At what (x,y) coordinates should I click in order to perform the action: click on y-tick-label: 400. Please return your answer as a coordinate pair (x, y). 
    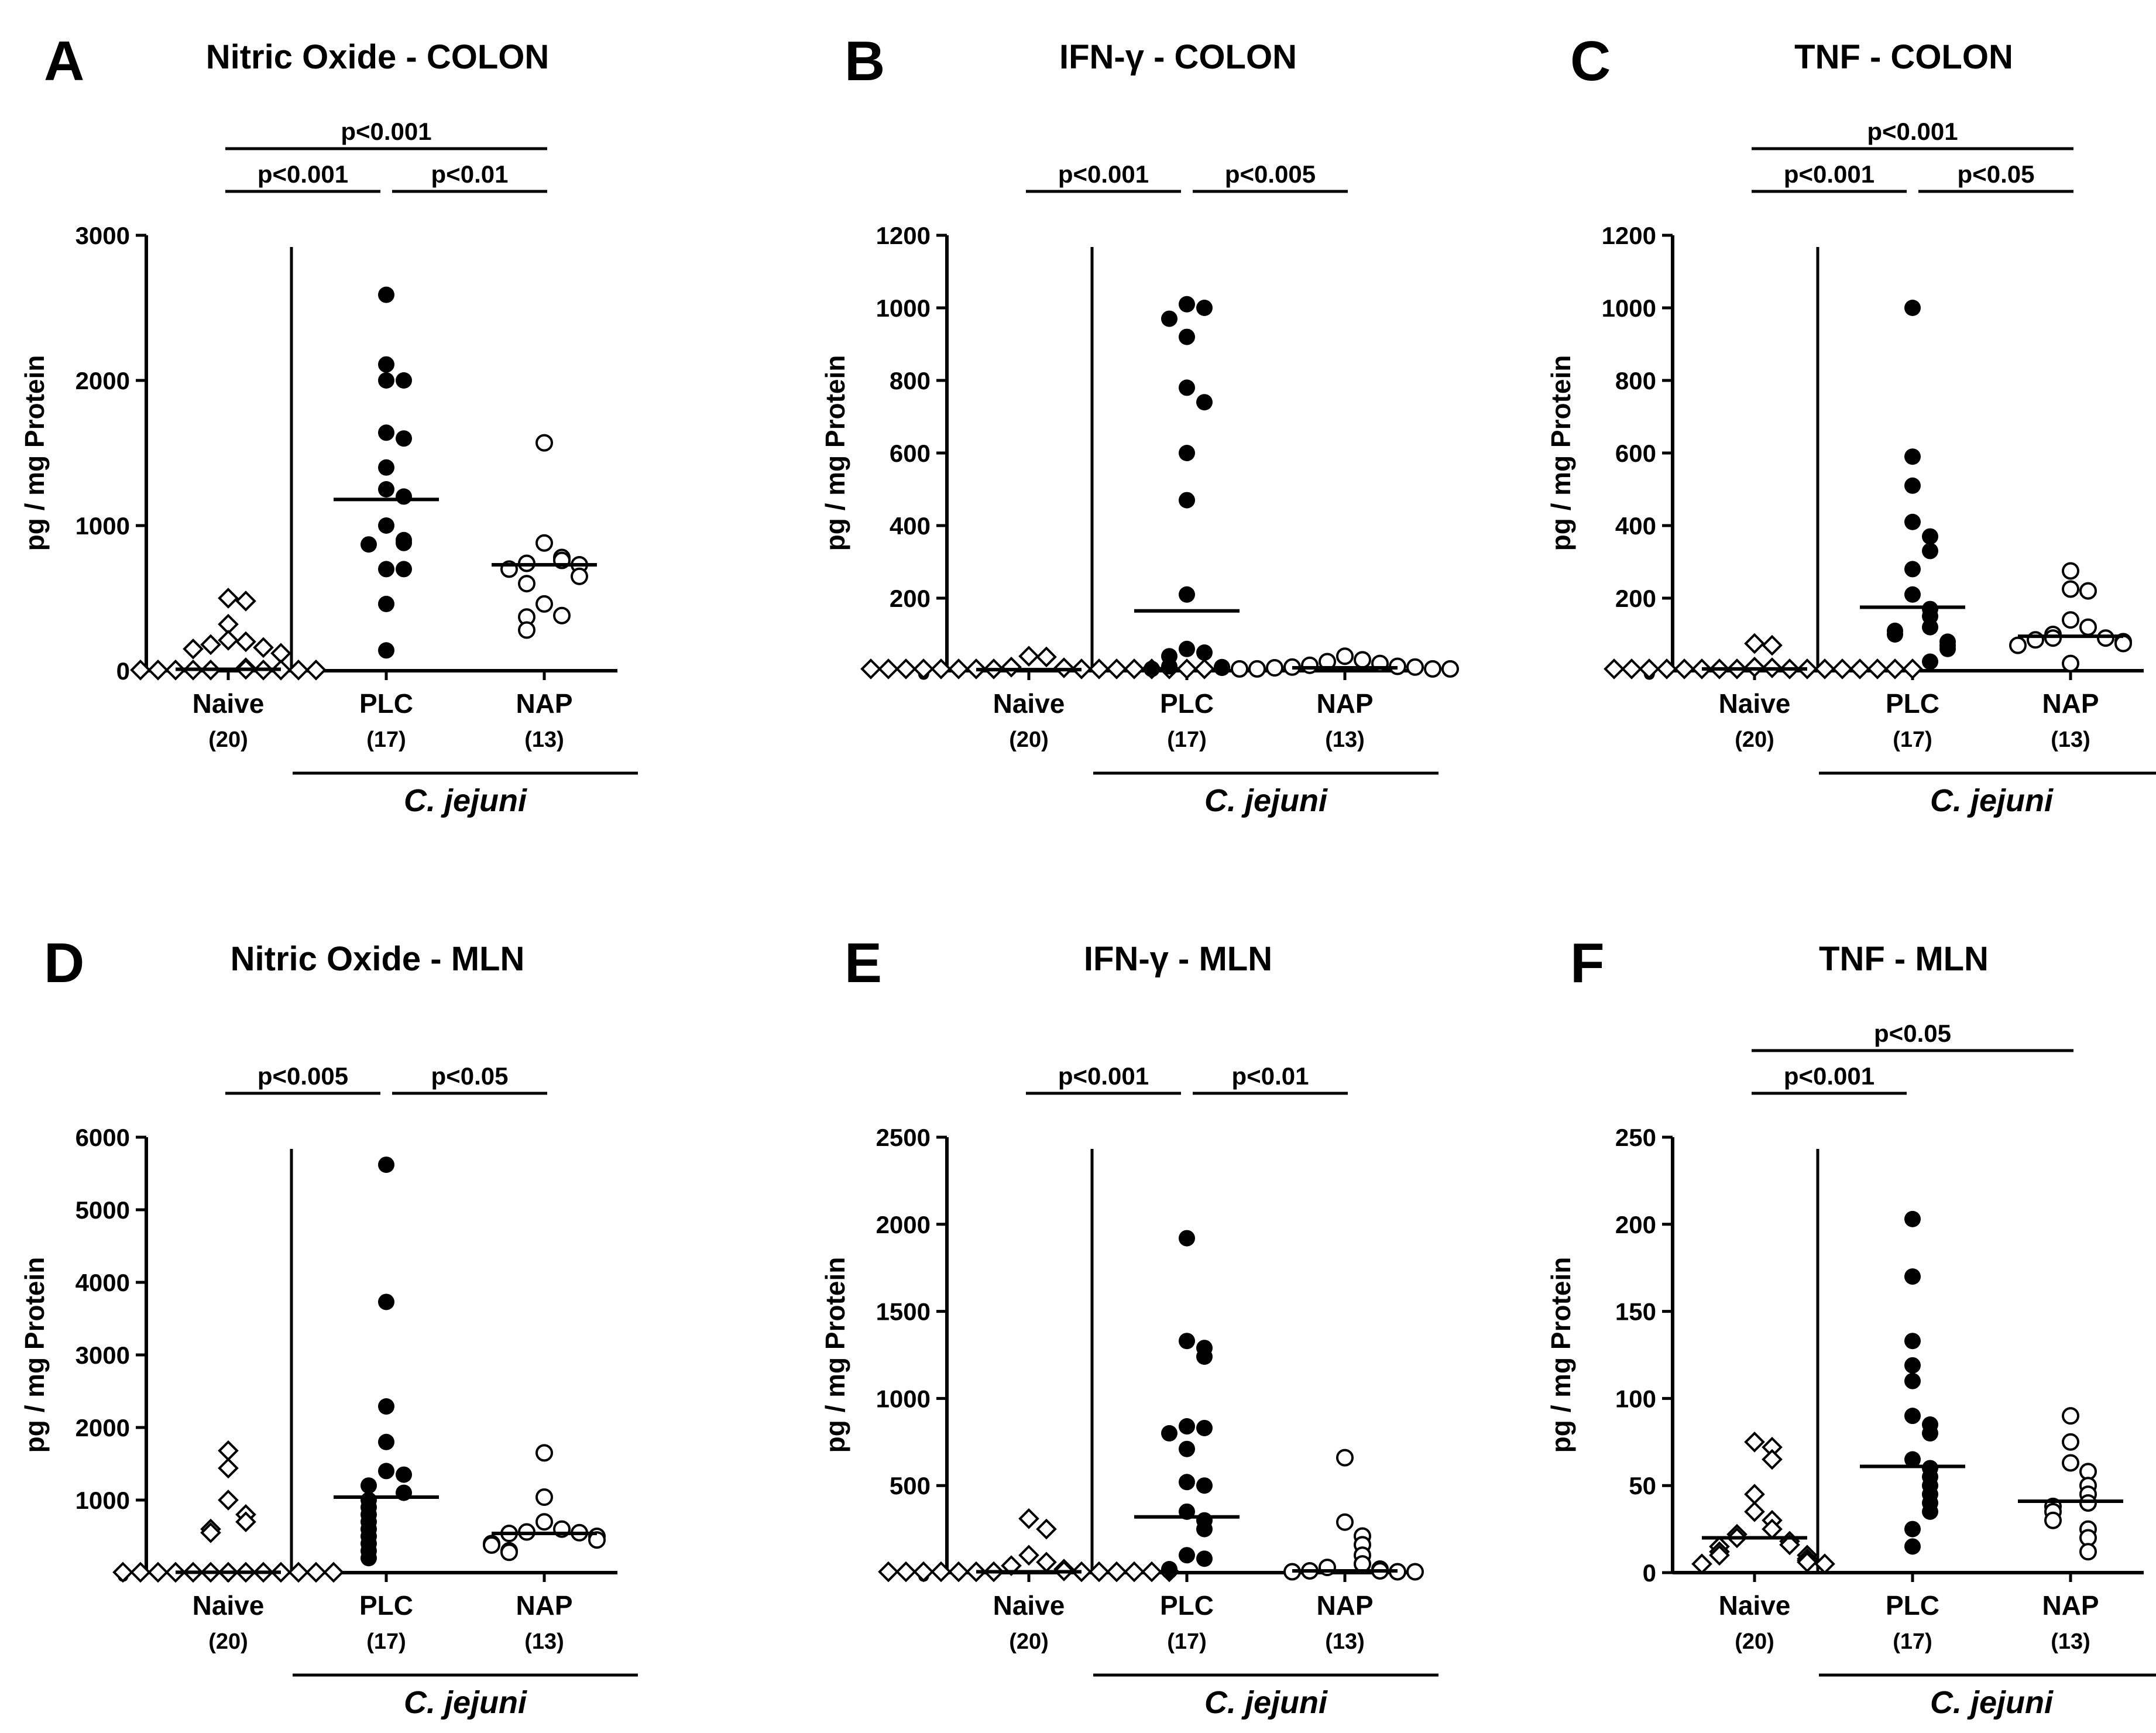
    Looking at the image, I should click on (910, 526).